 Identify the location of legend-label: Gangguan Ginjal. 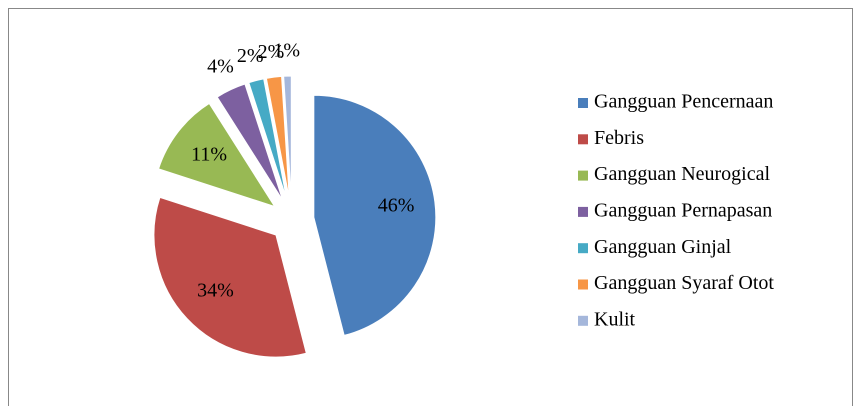
(663, 247).